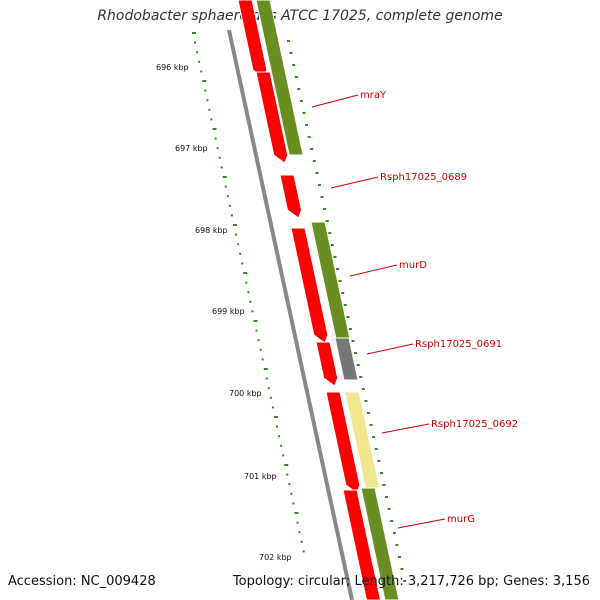 Image resolution: width=600 pixels, height=600 pixels. I want to click on gene-label: Rsph17025_0692, so click(474, 424).